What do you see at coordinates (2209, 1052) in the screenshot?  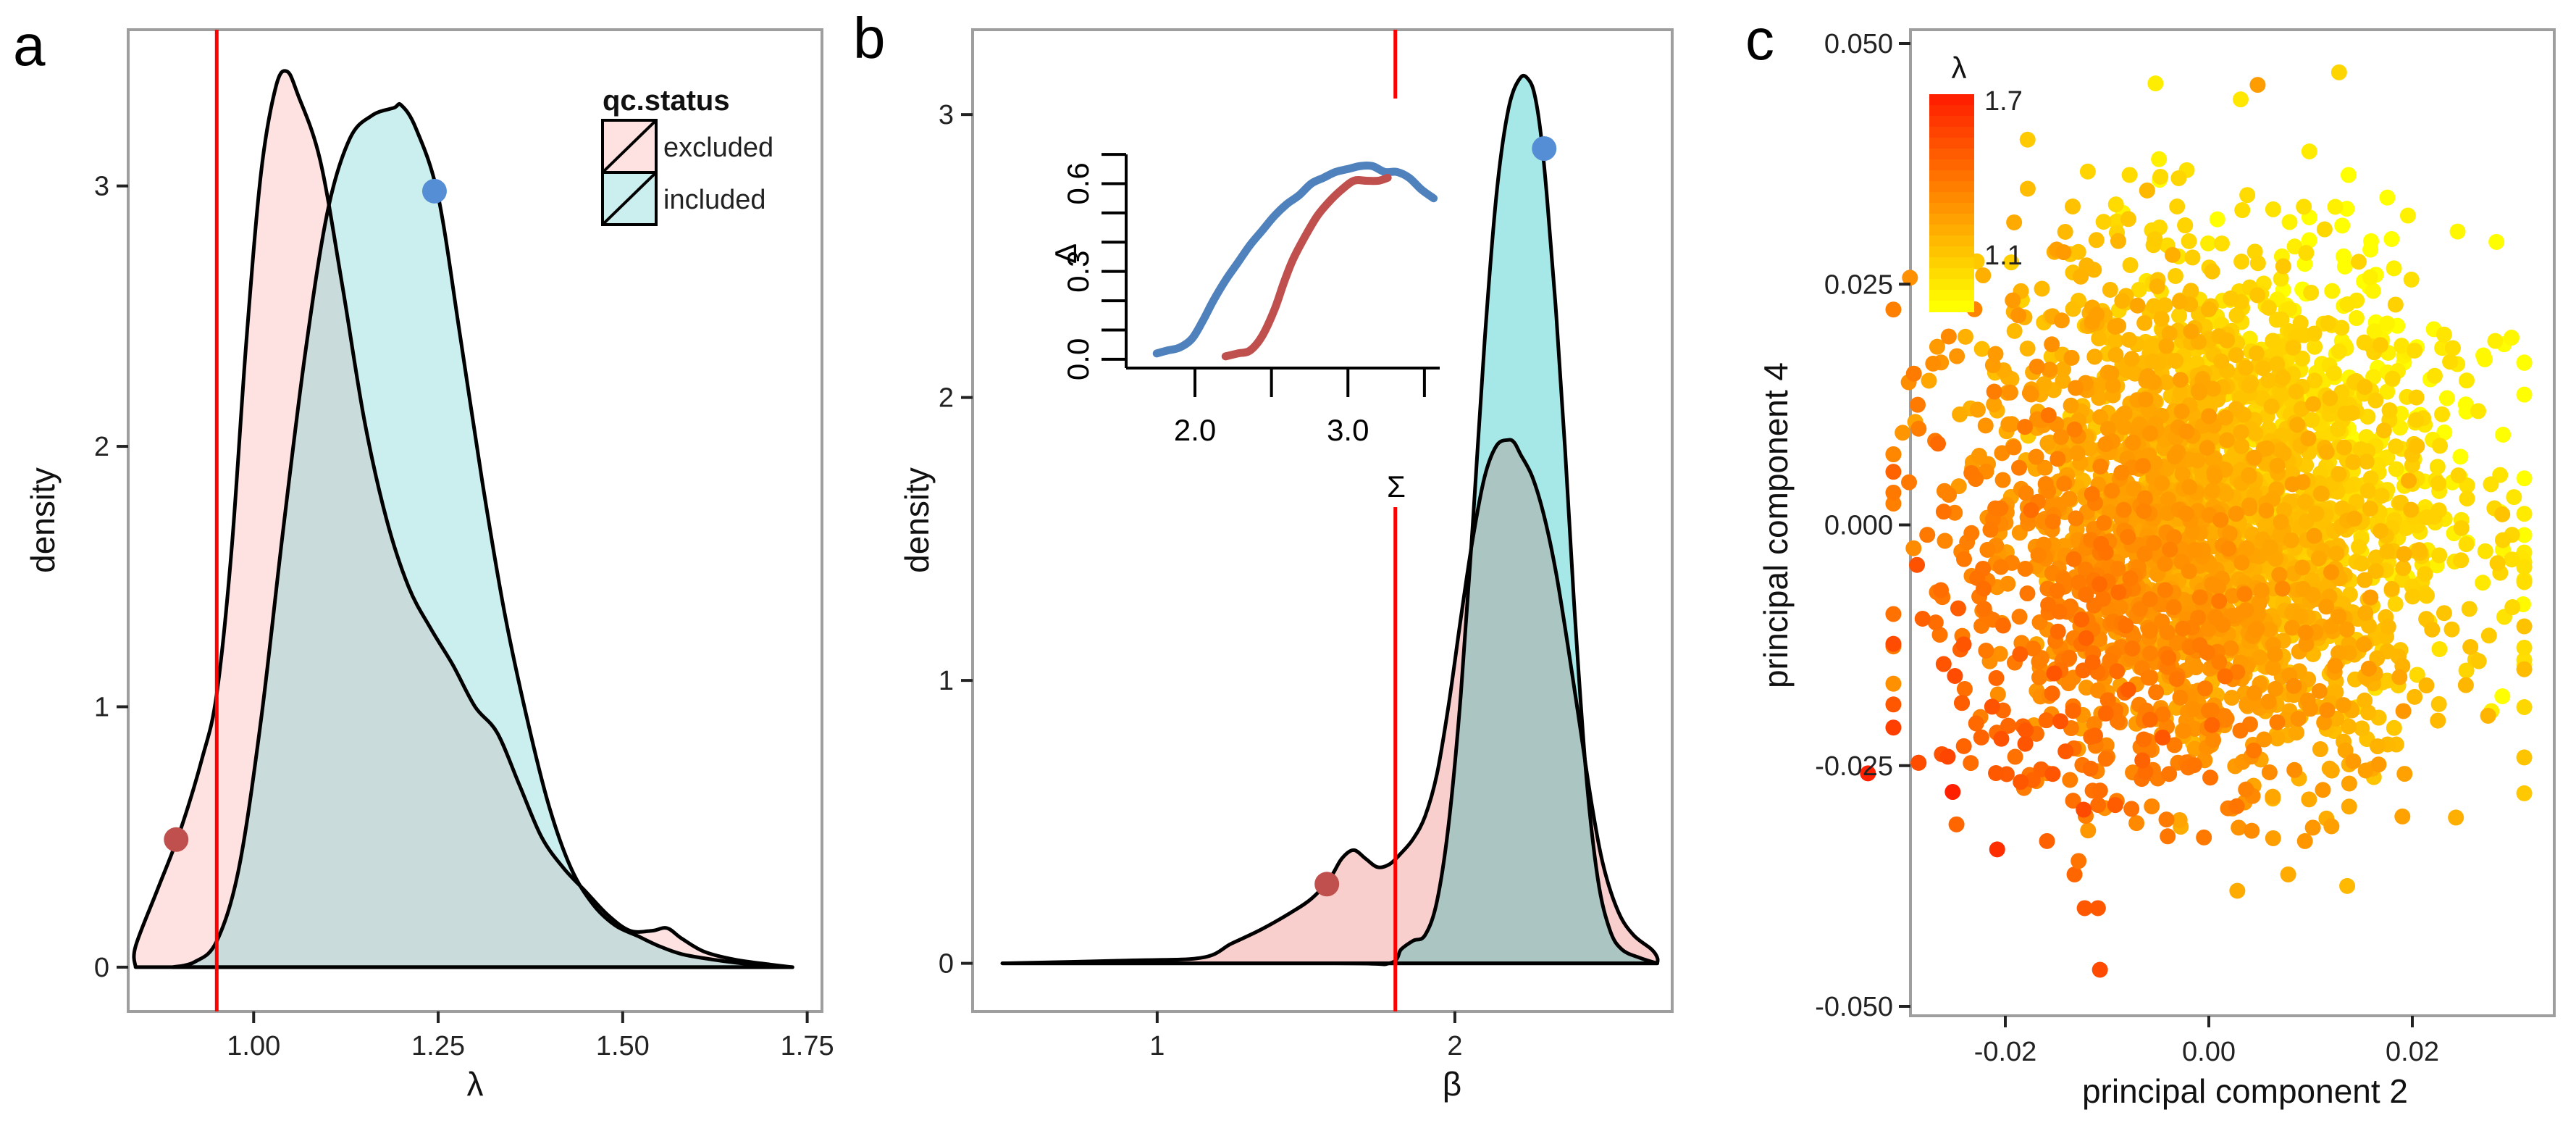 I see `x-tick-label: 0.00` at bounding box center [2209, 1052].